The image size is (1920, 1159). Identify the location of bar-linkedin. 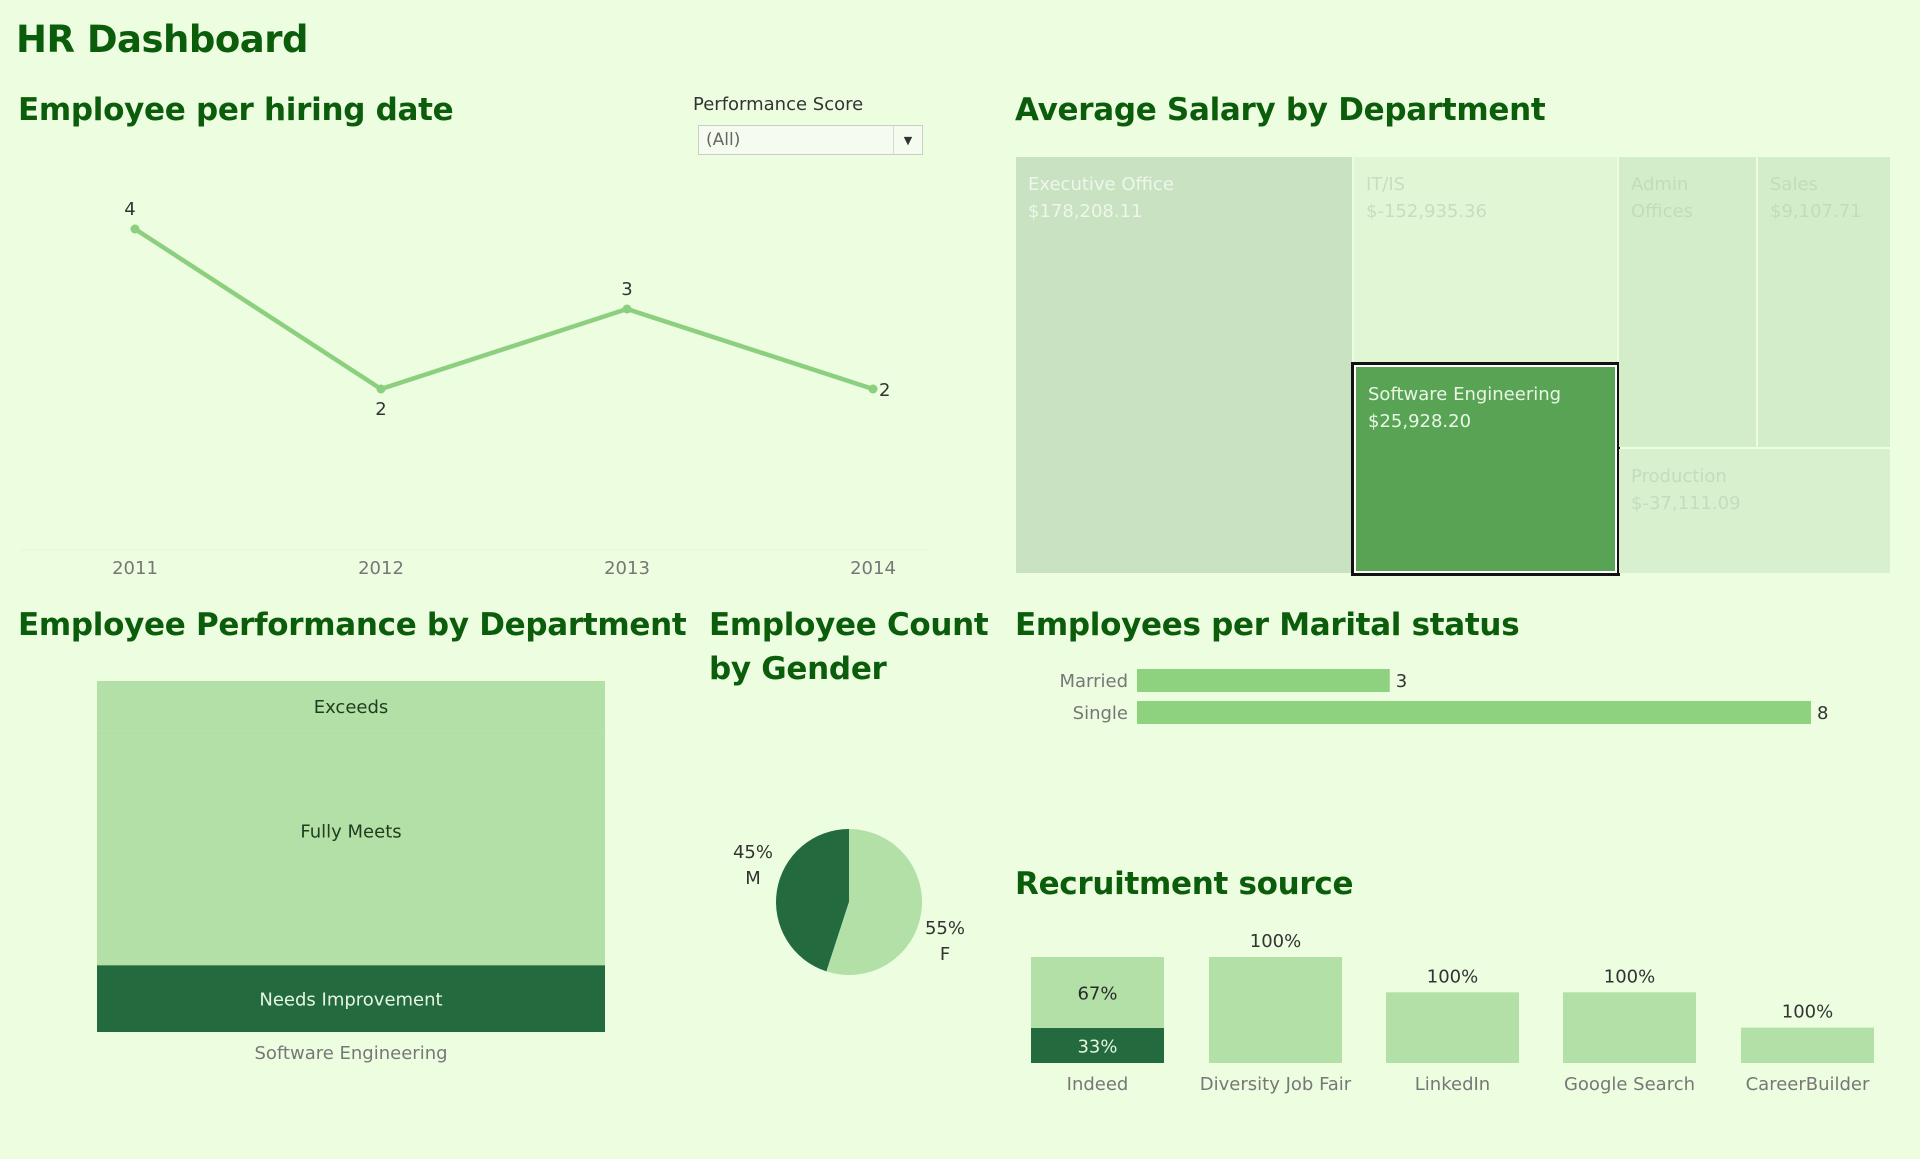
(1452, 1027).